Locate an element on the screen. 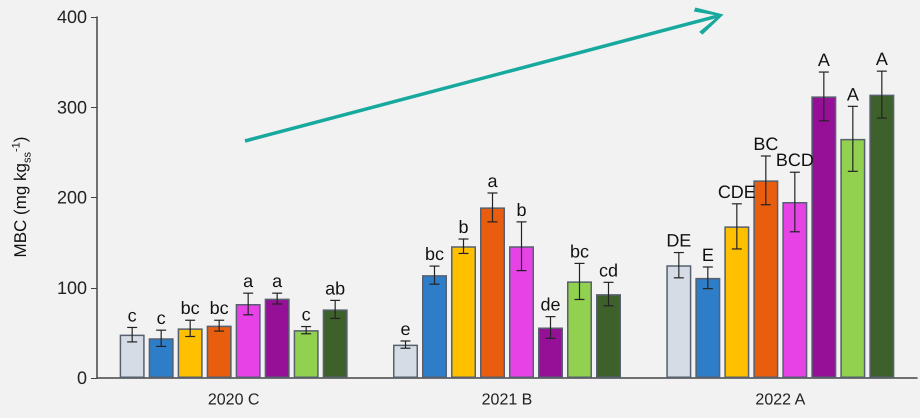  y-tick-label: 400 is located at coordinates (71, 17).